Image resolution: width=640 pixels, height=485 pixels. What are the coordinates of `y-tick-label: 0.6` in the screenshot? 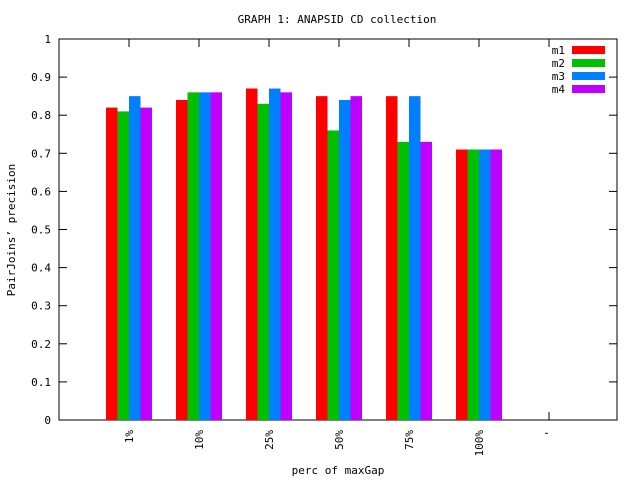 It's located at (41, 191).